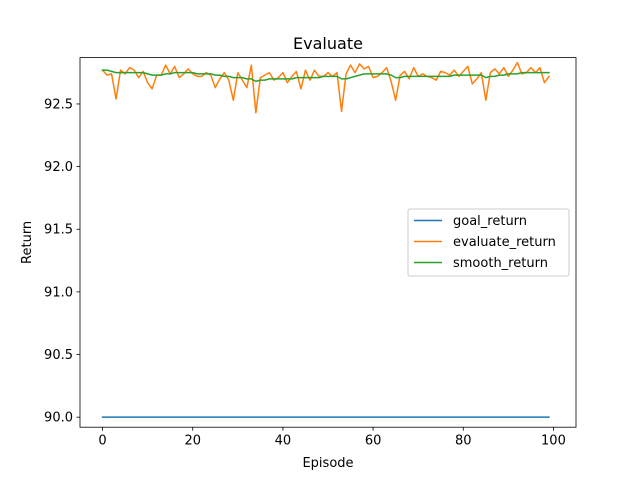 Image resolution: width=640 pixels, height=480 pixels. Describe the element at coordinates (192, 441) in the screenshot. I see `x-tick-label: 20` at that location.